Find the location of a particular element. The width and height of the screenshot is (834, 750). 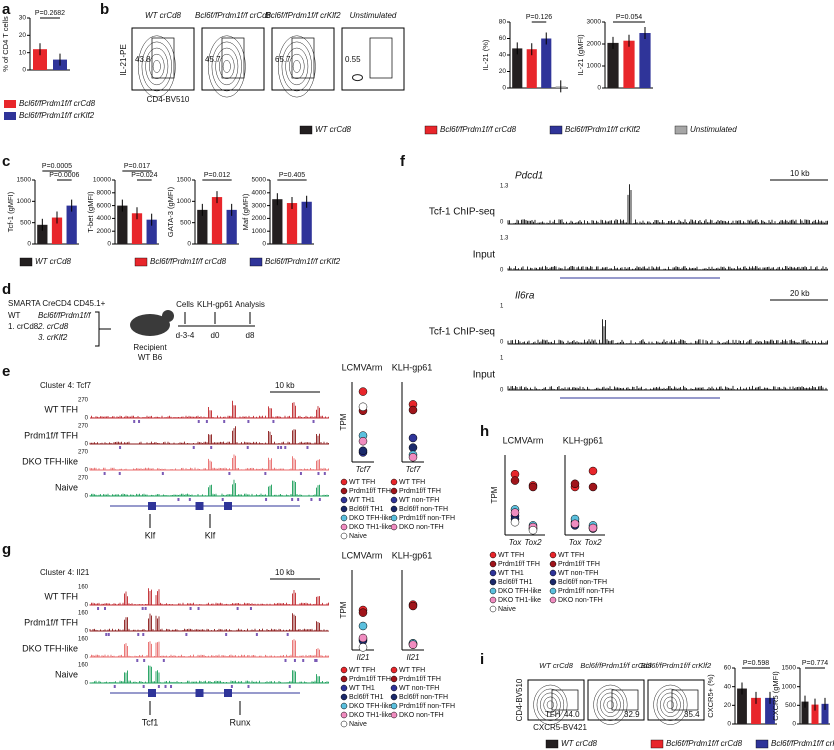

schematic-text: SMARTA CreCD4 CD45.1+ is located at coordinates (57, 303).